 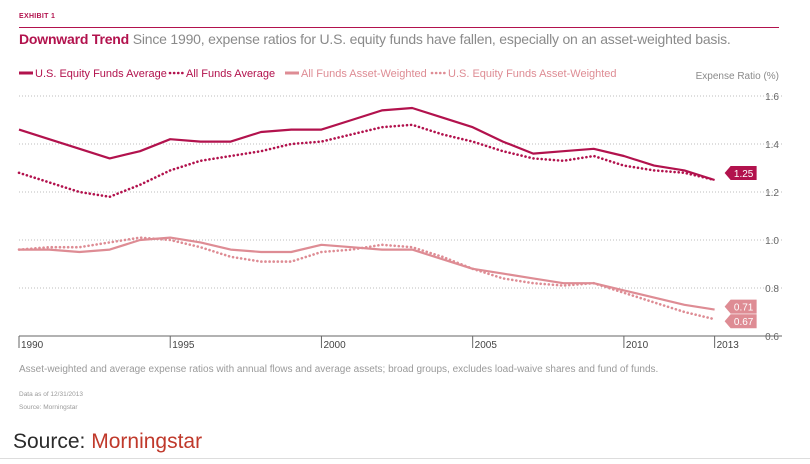 I want to click on end-label-value: 1.25, so click(x=744, y=174).